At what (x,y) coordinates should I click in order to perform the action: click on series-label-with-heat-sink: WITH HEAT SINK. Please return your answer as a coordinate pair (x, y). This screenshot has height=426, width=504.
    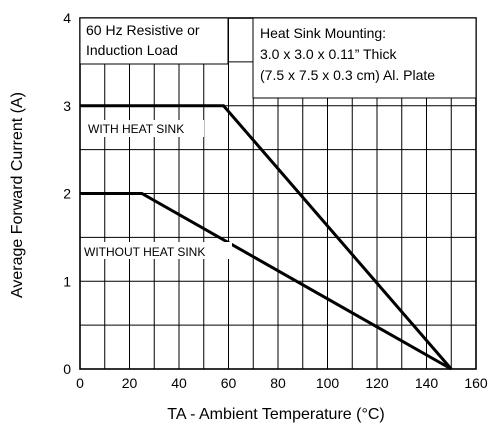
    Looking at the image, I should click on (136, 129).